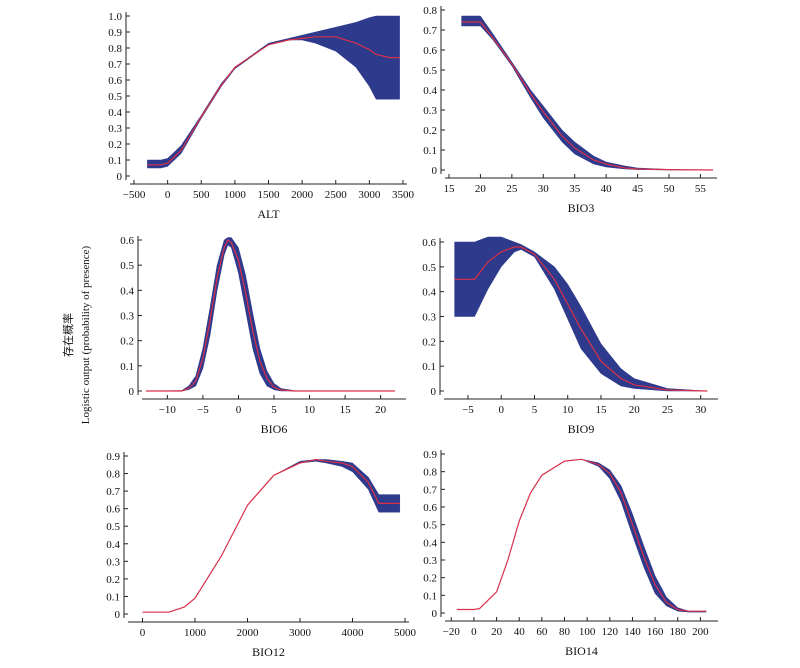 The width and height of the screenshot is (800, 668). Describe the element at coordinates (565, 632) in the screenshot. I see `x-tick-label: 80` at that location.